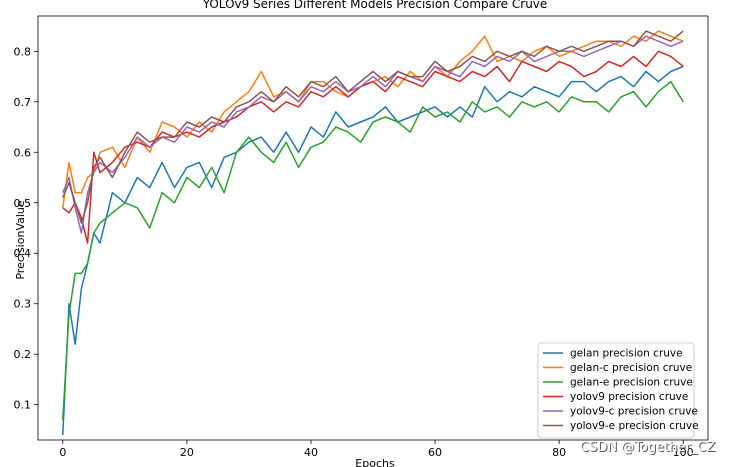  What do you see at coordinates (631, 368) in the screenshot?
I see `legend-label-2: gelan-c precision cruve` at bounding box center [631, 368].